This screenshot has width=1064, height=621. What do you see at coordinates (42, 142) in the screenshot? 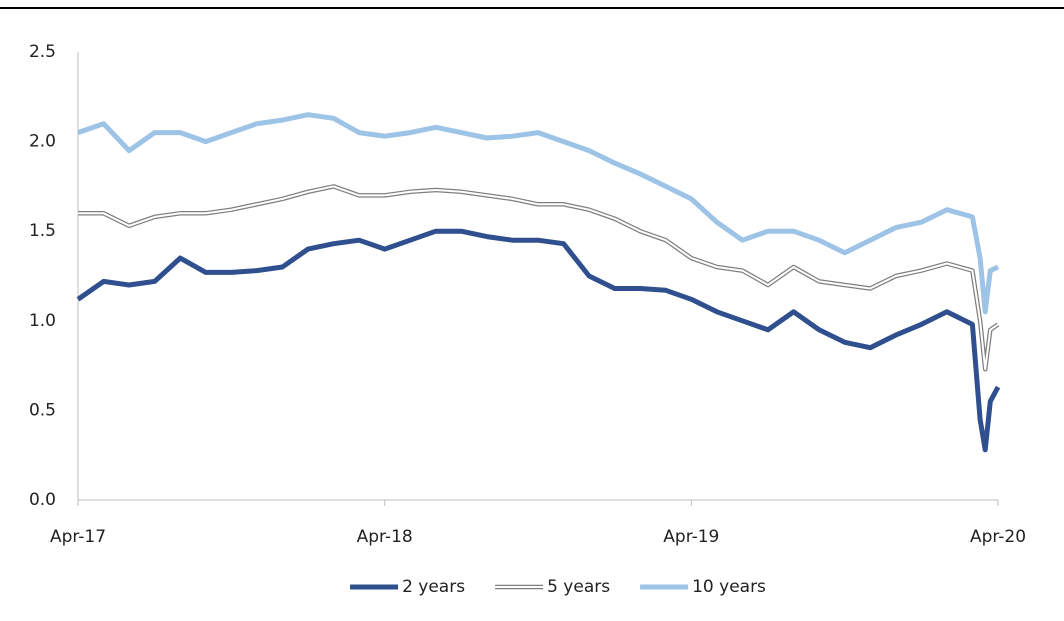
I see `y-tick-label: 2.0` at bounding box center [42, 142].